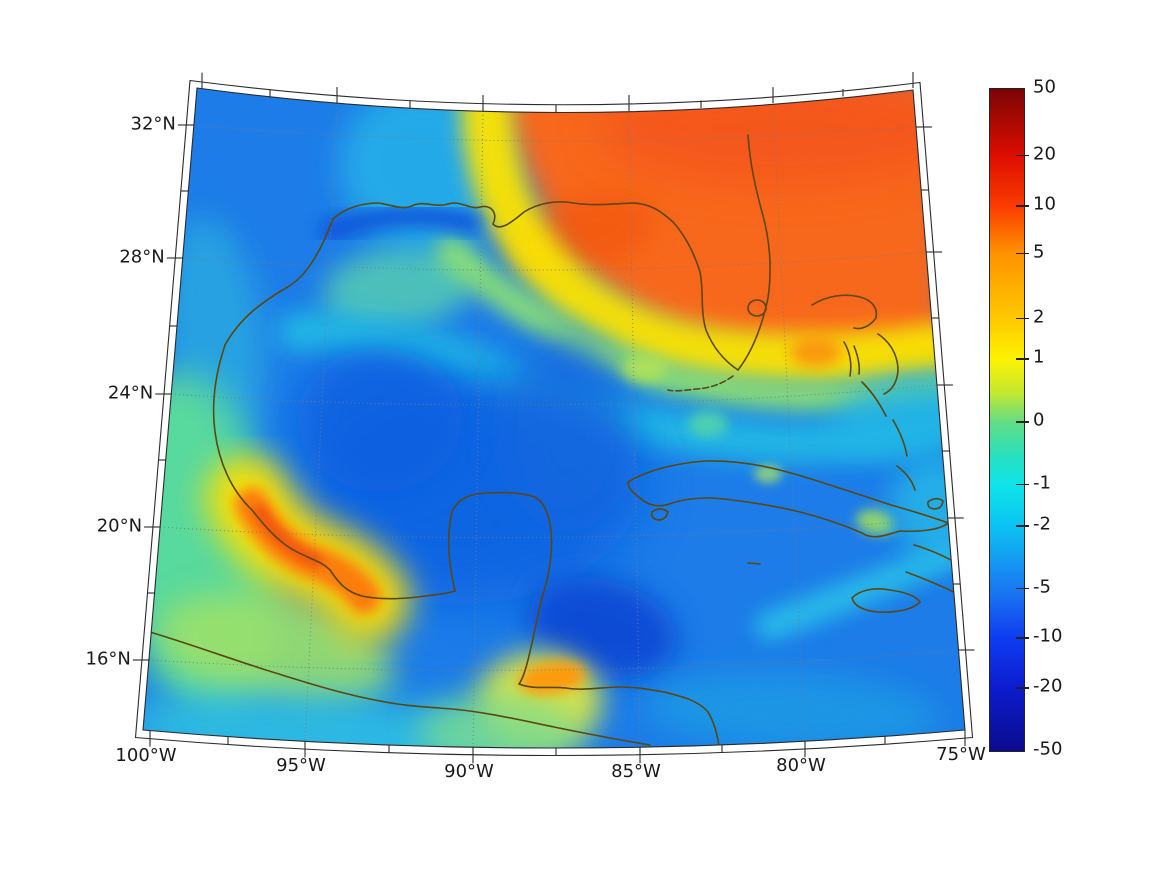 This screenshot has width=1167, height=875. I want to click on y-tick-label: 20°N, so click(119, 526).